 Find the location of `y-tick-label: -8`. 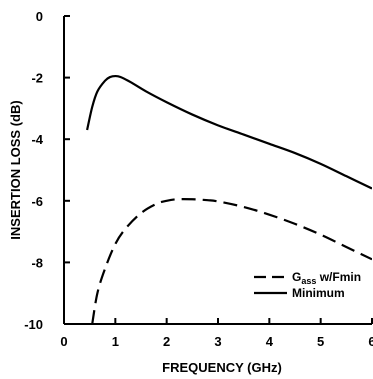

y-tick-label: -8 is located at coordinates (37, 262).